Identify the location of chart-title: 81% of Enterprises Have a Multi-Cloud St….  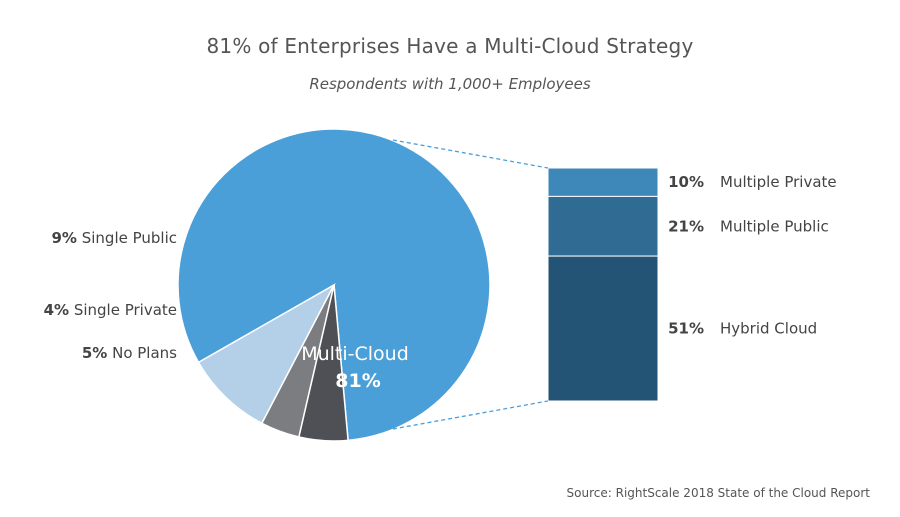
(450, 46).